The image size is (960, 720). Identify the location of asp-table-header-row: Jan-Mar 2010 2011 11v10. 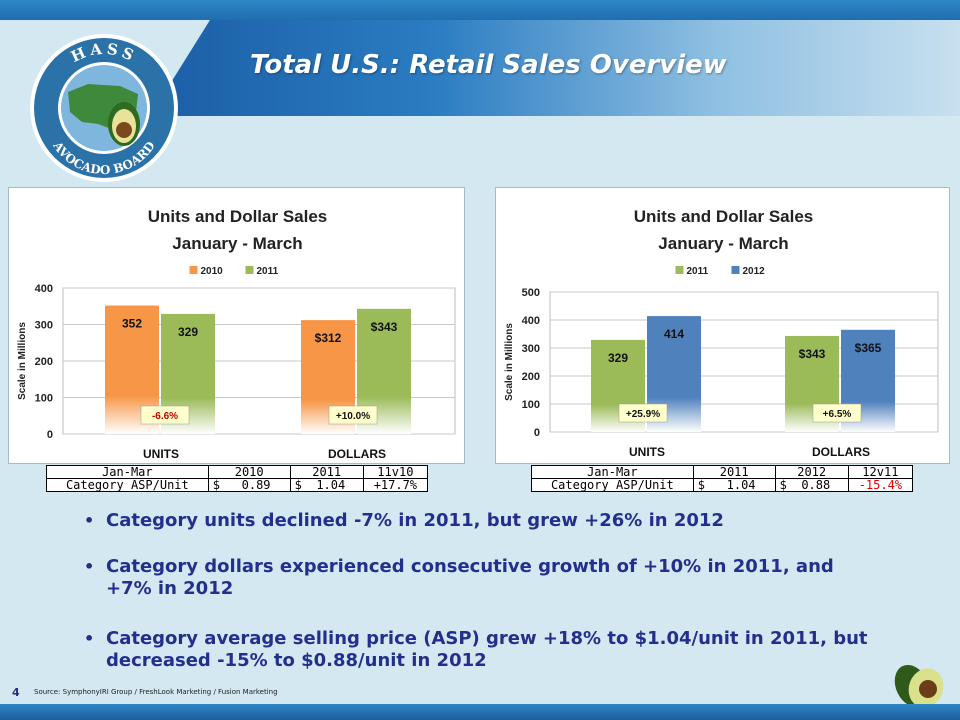
(237, 472).